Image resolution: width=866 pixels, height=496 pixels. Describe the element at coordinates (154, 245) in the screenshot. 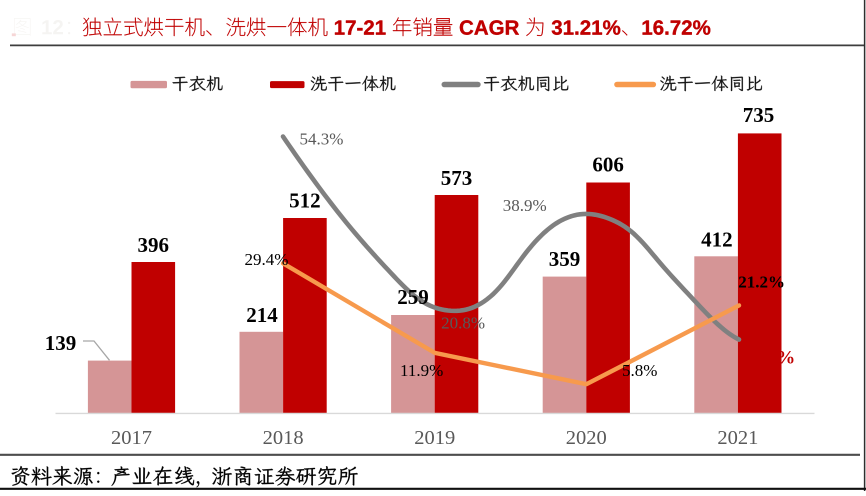

I see `svg-text: 396` at that location.